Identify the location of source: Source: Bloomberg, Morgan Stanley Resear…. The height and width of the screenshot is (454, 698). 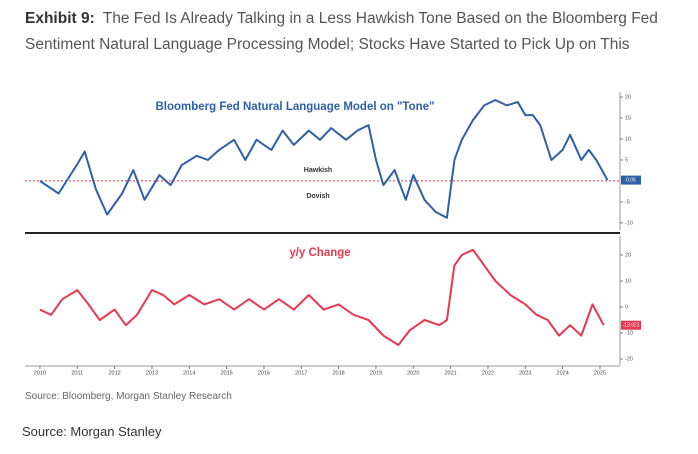
(128, 396).